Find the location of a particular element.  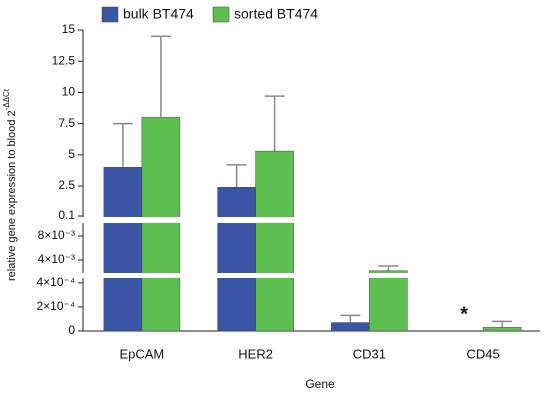

x-tick-label: CD45 is located at coordinates (483, 353).